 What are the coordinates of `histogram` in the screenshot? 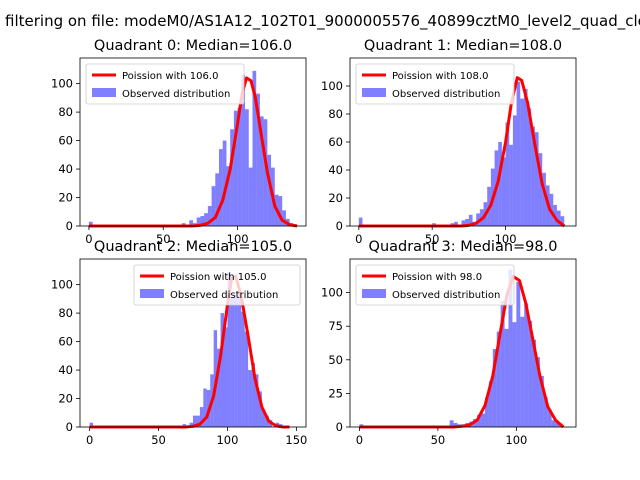 It's located at (461, 348).